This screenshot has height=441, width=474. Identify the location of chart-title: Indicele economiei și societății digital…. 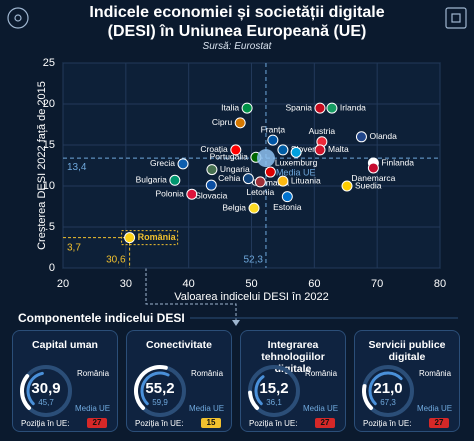
(237, 22).